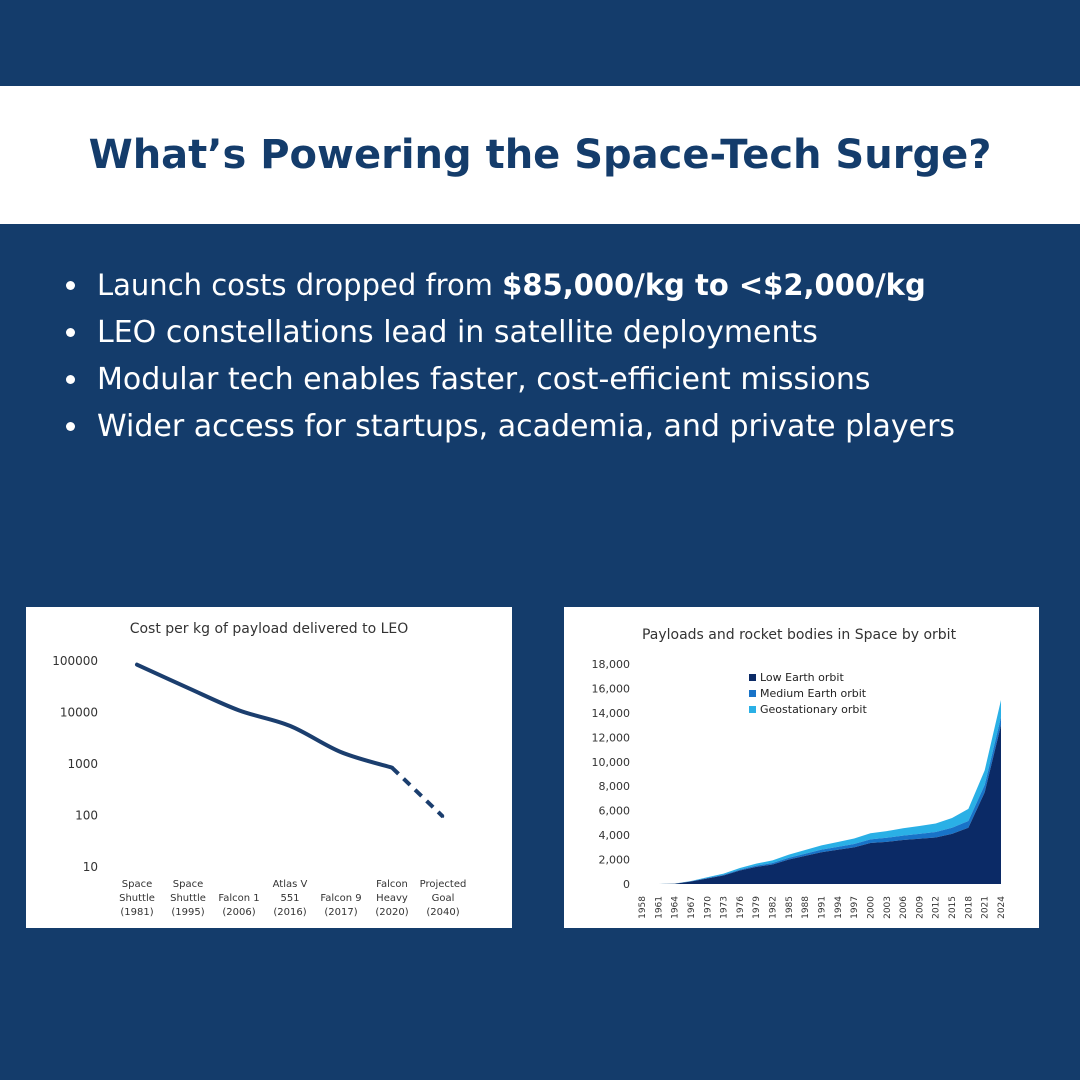 The width and height of the screenshot is (1080, 1080). What do you see at coordinates (615, 811) in the screenshot?
I see `y-tick-label: 6,000` at bounding box center [615, 811].